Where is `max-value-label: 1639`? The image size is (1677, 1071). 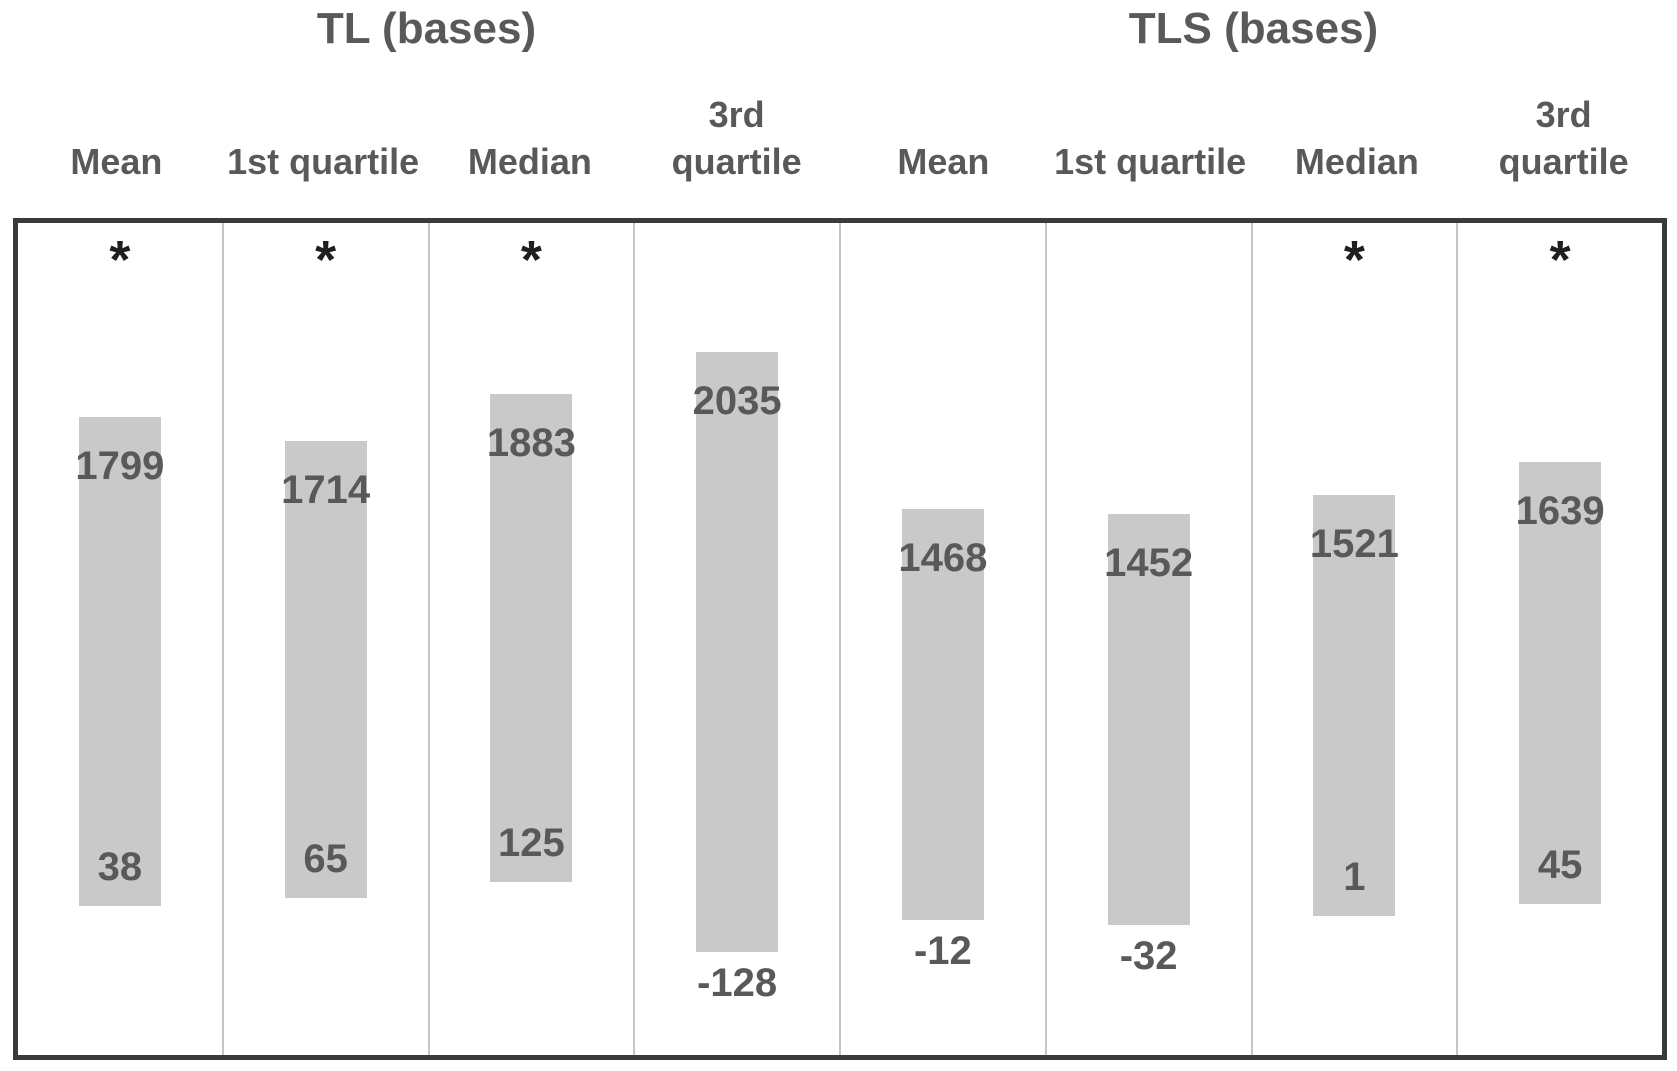 max-value-label: 1639 is located at coordinates (1560, 510).